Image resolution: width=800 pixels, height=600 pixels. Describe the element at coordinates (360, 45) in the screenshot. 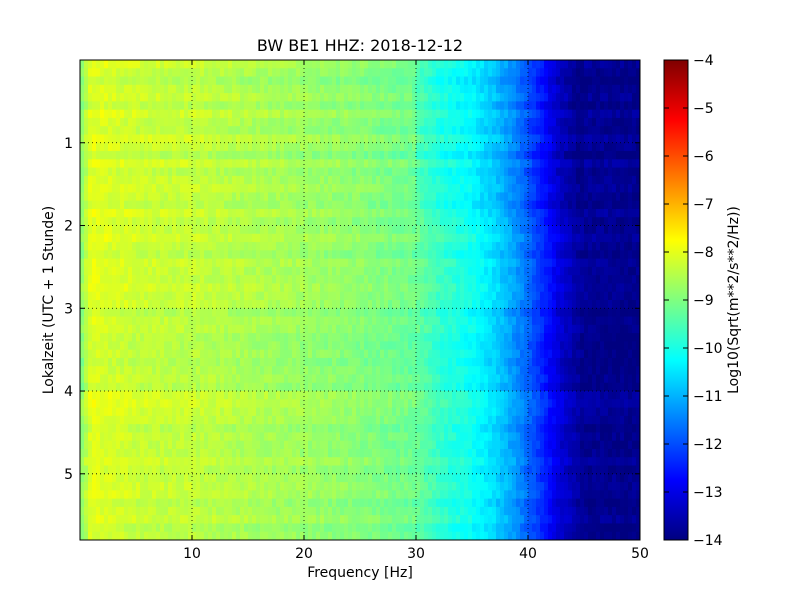

I see `chart-title: BW BE1 HHZ: 2018-12-12` at that location.